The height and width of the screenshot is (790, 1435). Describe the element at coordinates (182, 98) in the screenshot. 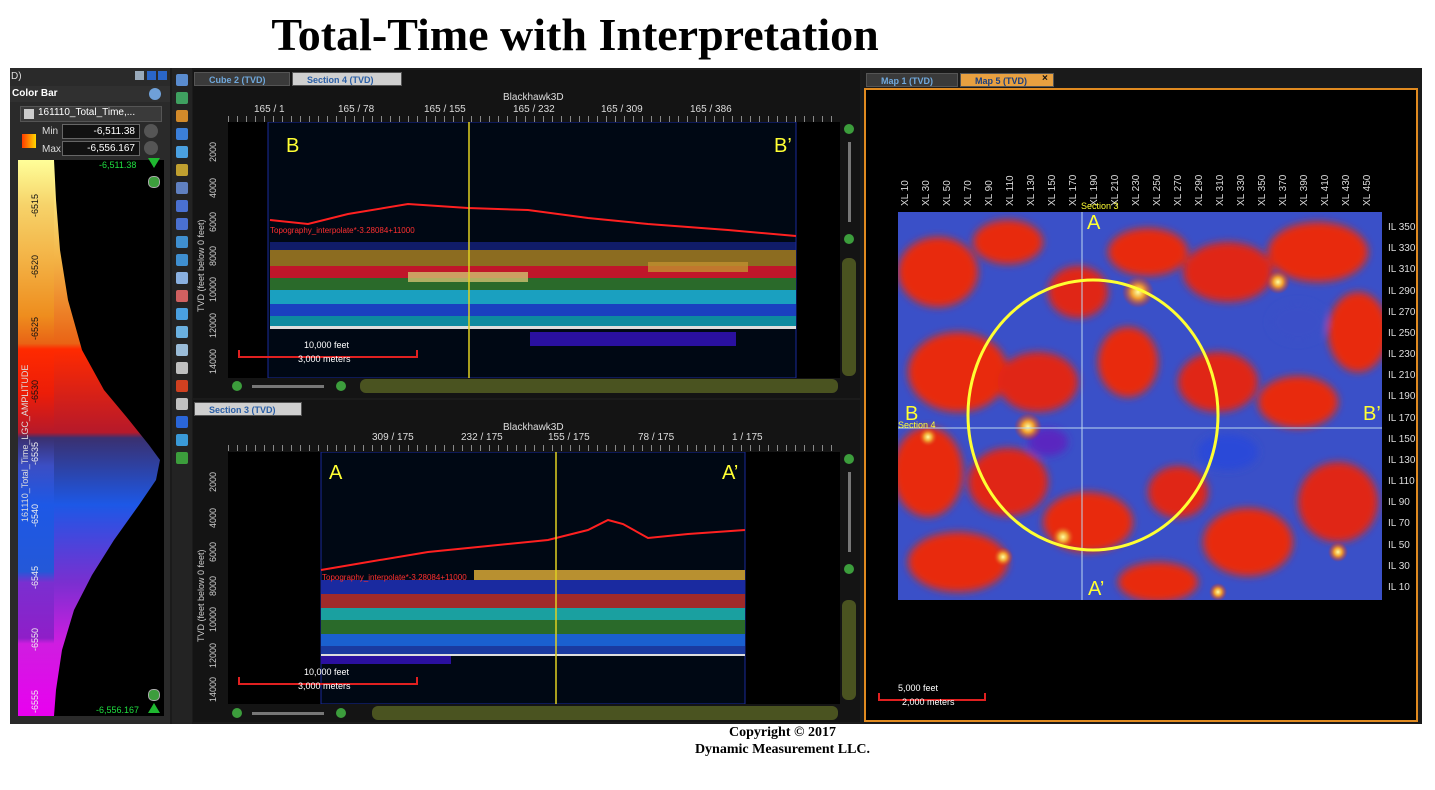

I see `zoom-box-icon` at that location.